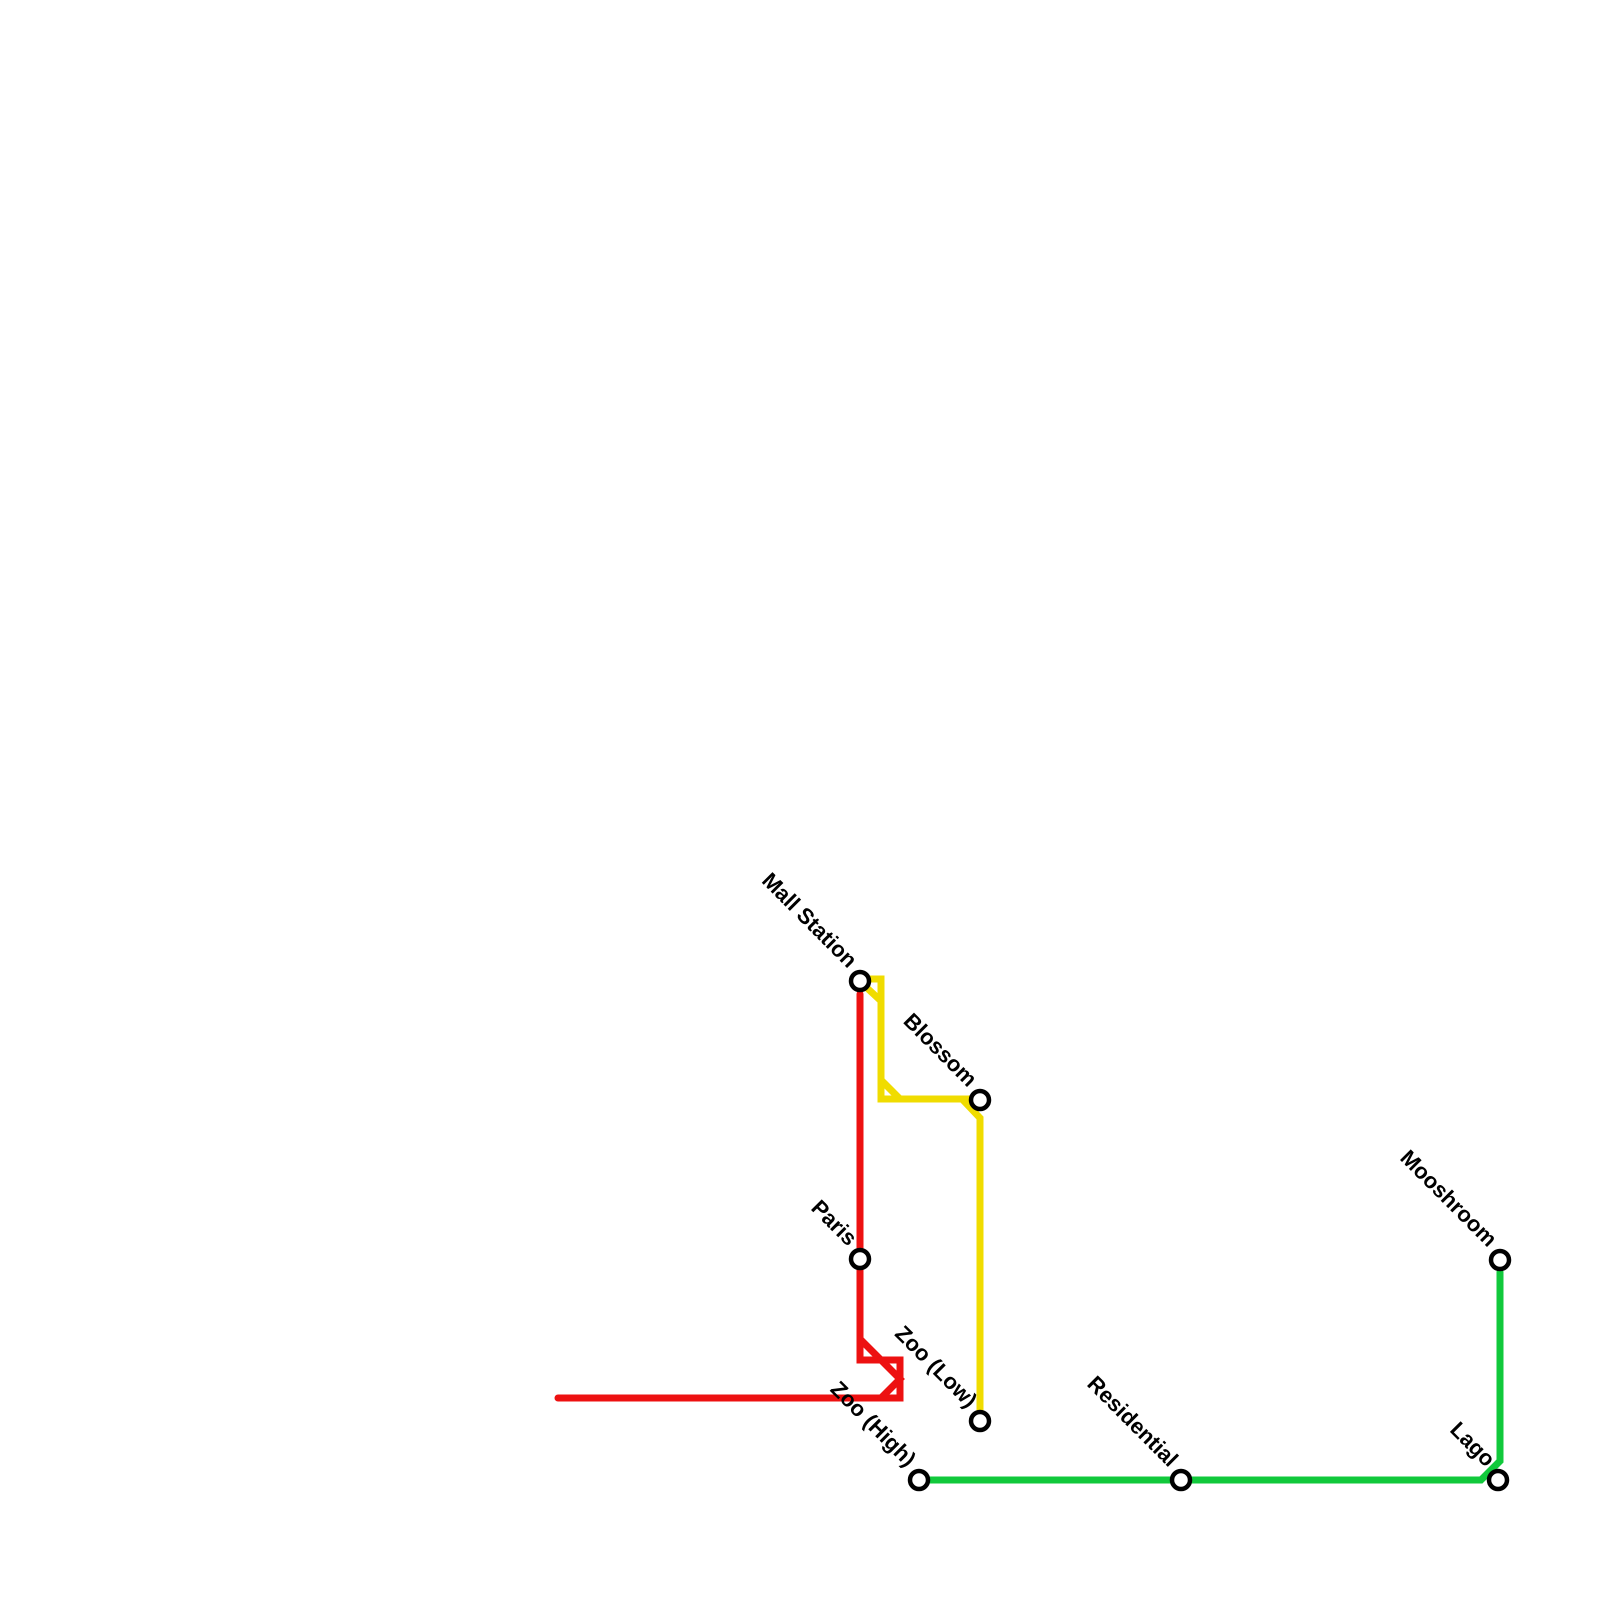  I want to click on station-marker-residential, so click(1181, 1480).